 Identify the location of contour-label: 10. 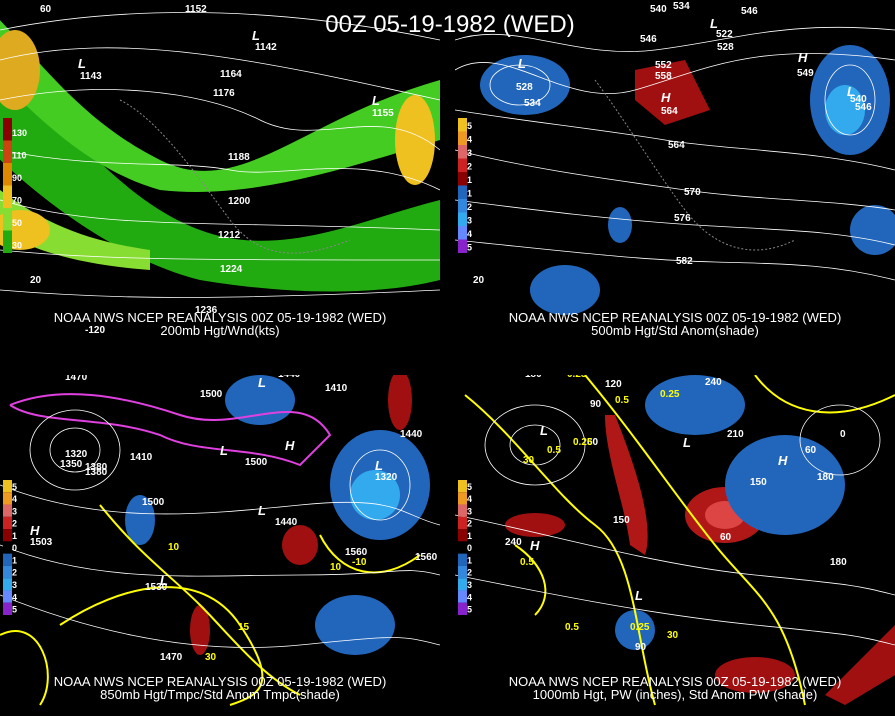
(336, 567).